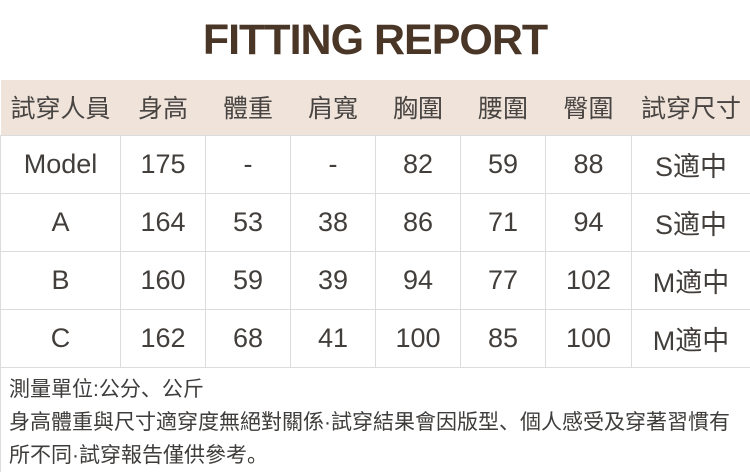  Describe the element at coordinates (163, 222) in the screenshot. I see `cell-height: 164` at that location.